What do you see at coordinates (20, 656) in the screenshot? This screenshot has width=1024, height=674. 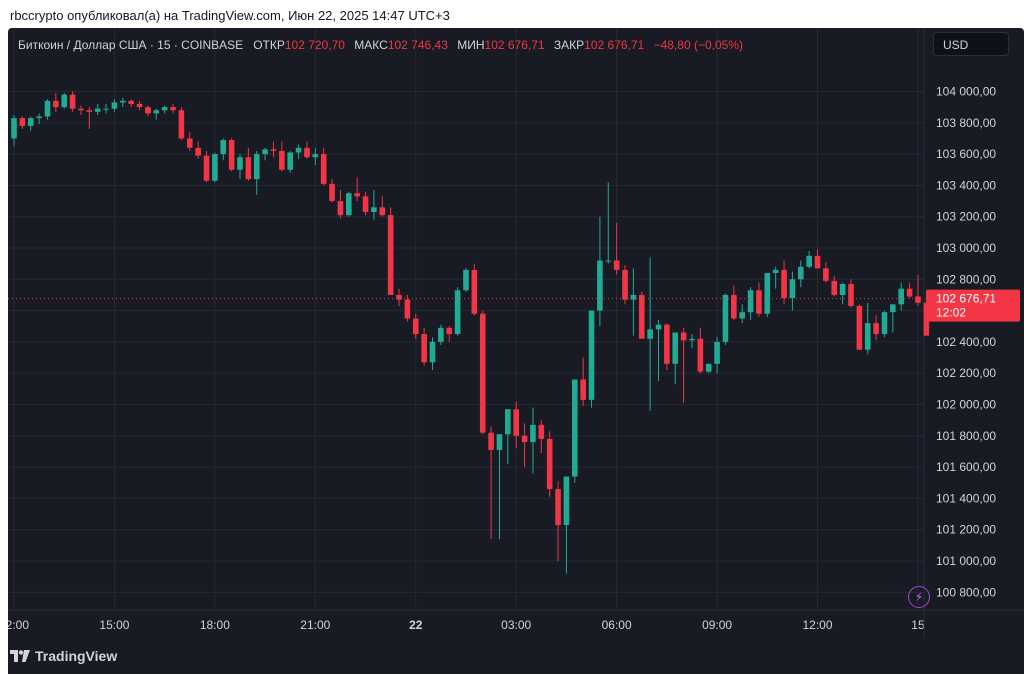 I see `tradingview-logo-icon` at bounding box center [20, 656].